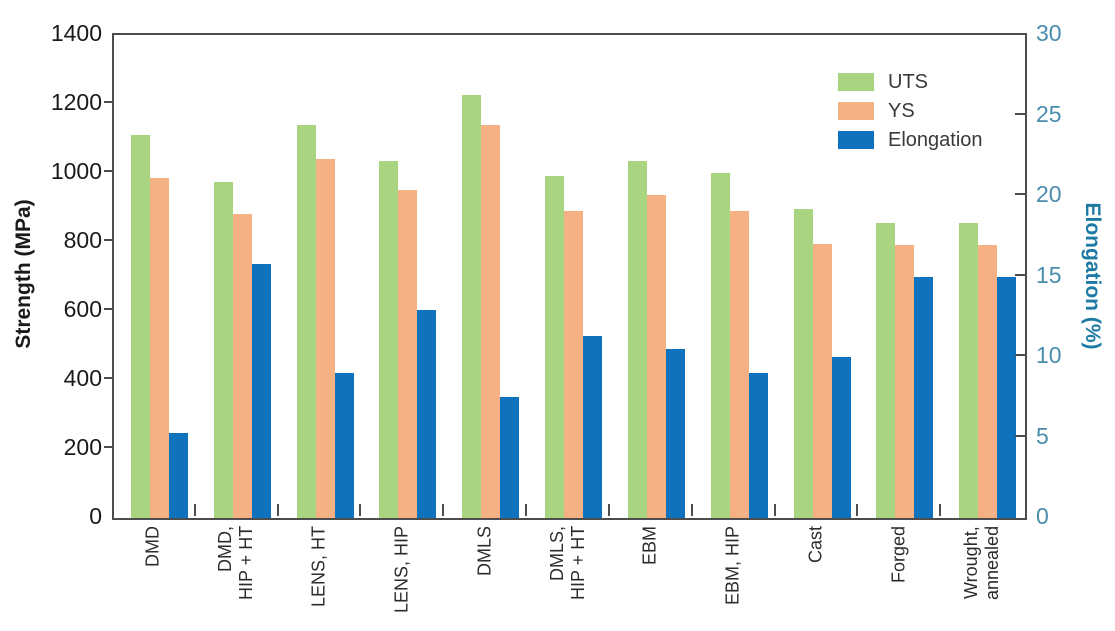 The width and height of the screenshot is (1115, 631). I want to click on right-axis-tick-25: 25, so click(1049, 113).